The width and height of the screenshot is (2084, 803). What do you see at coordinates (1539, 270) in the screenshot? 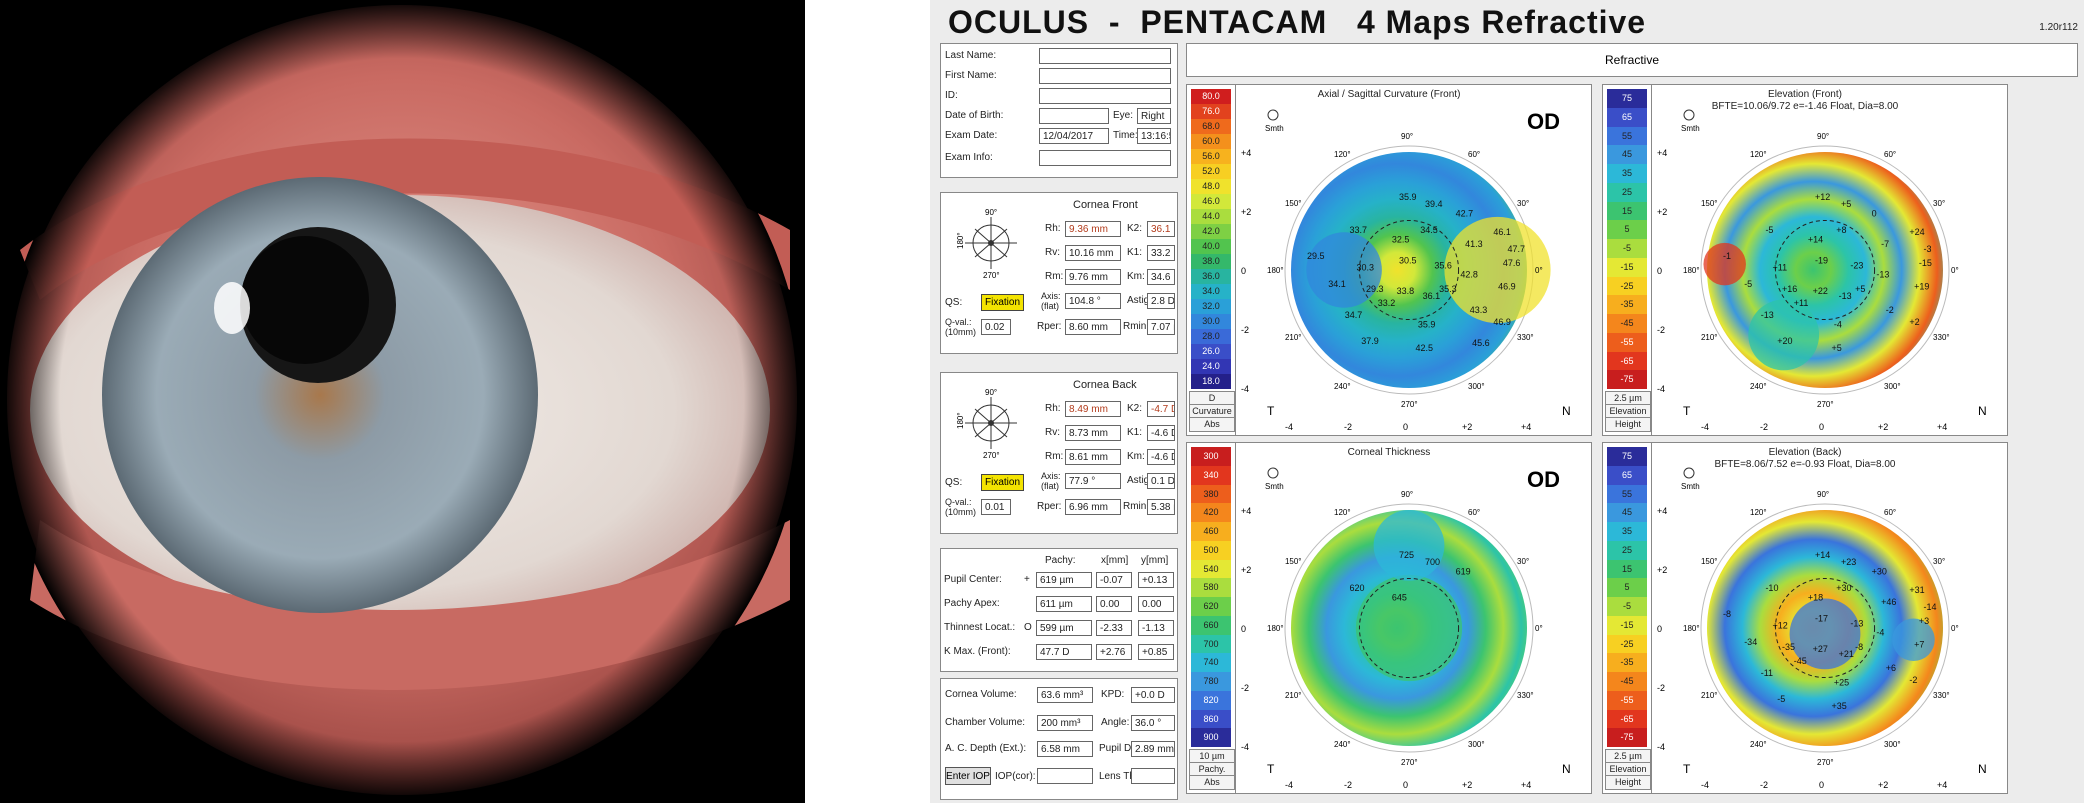
I see `degree-label: 0°` at bounding box center [1539, 270].